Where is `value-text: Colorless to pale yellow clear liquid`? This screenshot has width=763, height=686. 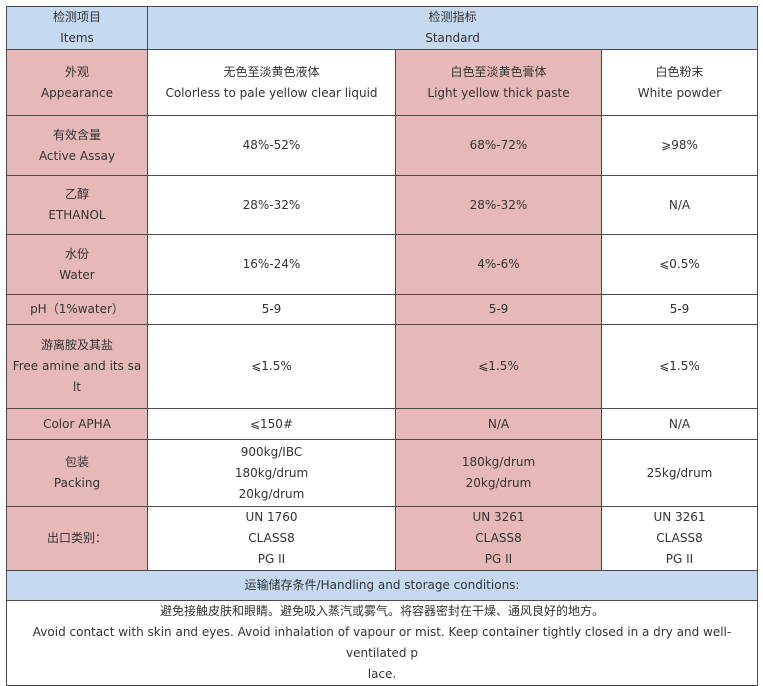
value-text: Colorless to pale yellow clear liquid is located at coordinates (271, 92).